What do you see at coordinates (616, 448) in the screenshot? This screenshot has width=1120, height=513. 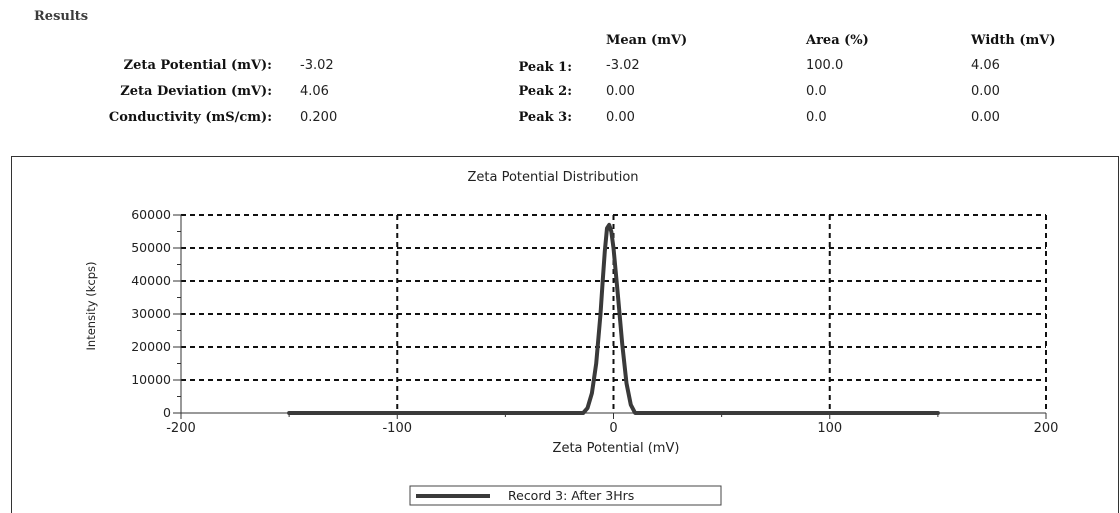 I see `x-axis-label: Zeta Potential (mV)` at bounding box center [616, 448].